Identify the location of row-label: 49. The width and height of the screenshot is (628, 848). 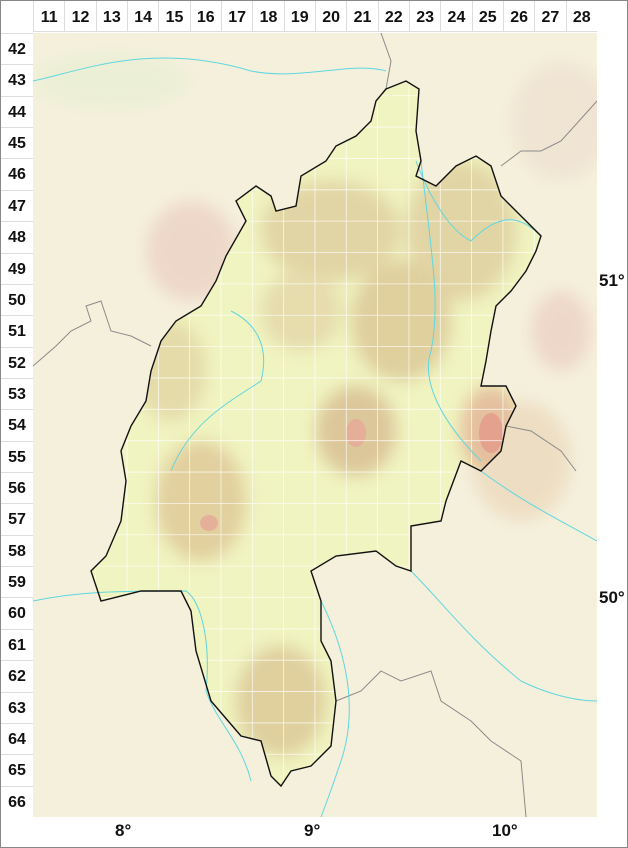
(17, 268).